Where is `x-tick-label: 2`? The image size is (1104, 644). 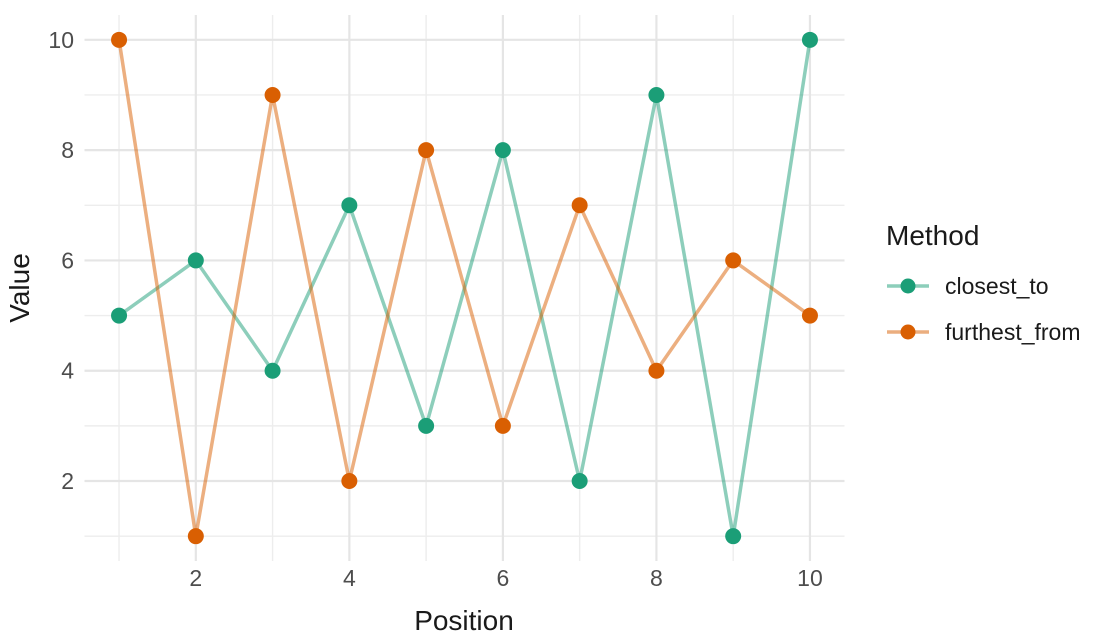 x-tick-label: 2 is located at coordinates (195, 578).